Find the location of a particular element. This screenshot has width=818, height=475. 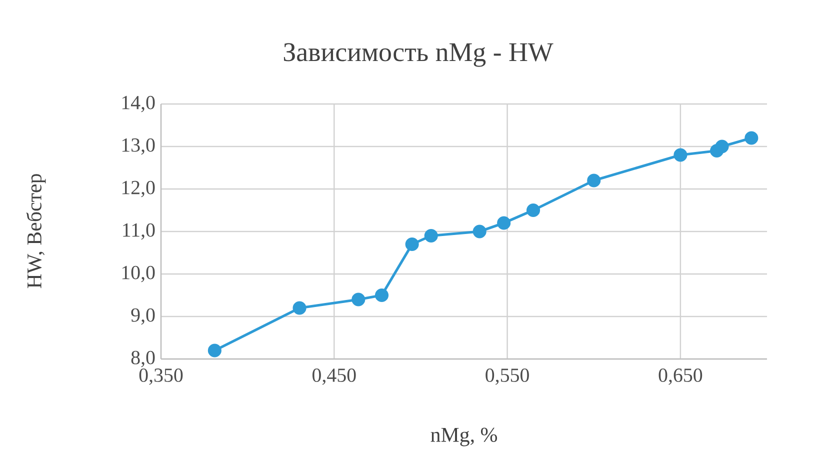

x-tick-label: 0,550 is located at coordinates (507, 376).